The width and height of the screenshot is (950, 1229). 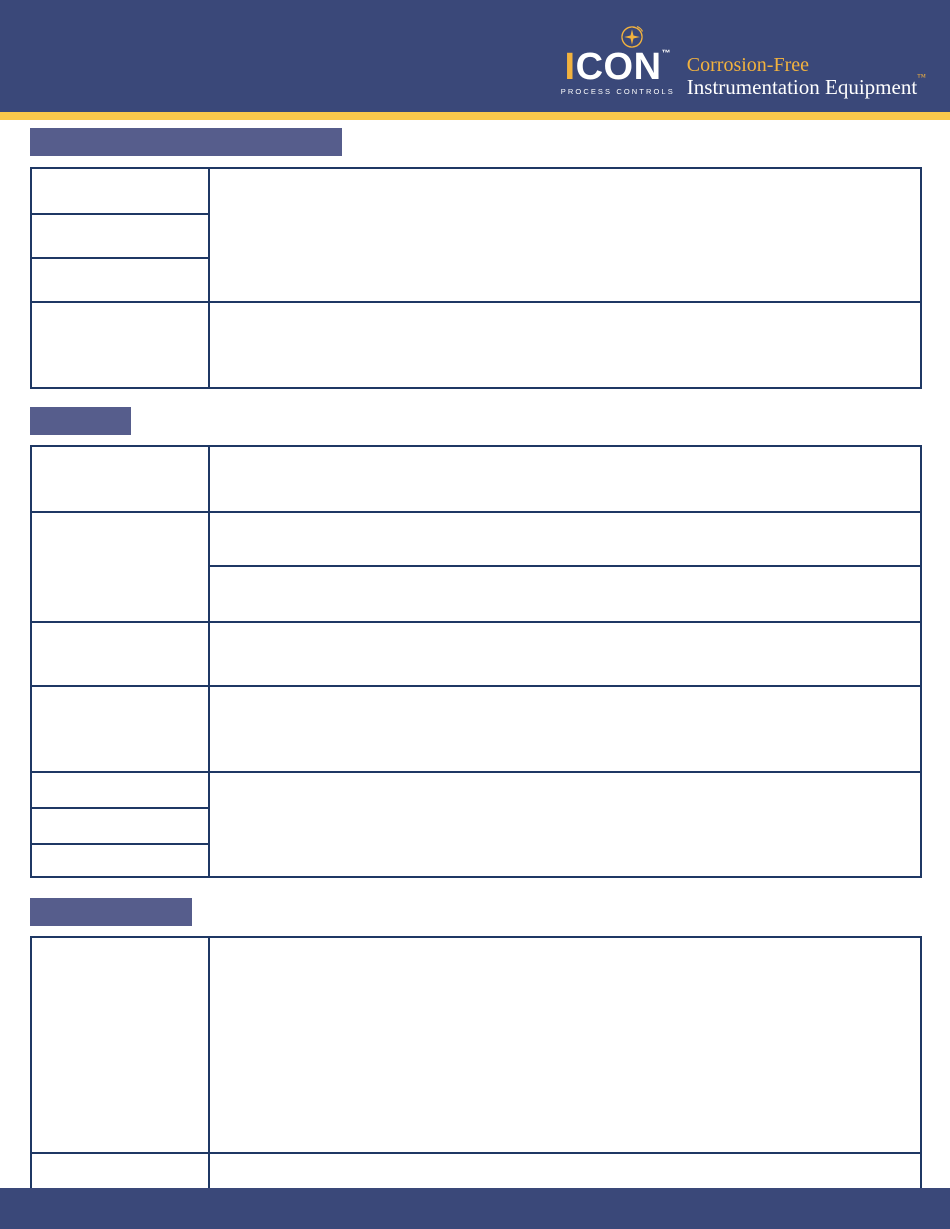 I want to click on brand-mark: ICON™ PROCESS CONTROLS, so click(x=618, y=62).